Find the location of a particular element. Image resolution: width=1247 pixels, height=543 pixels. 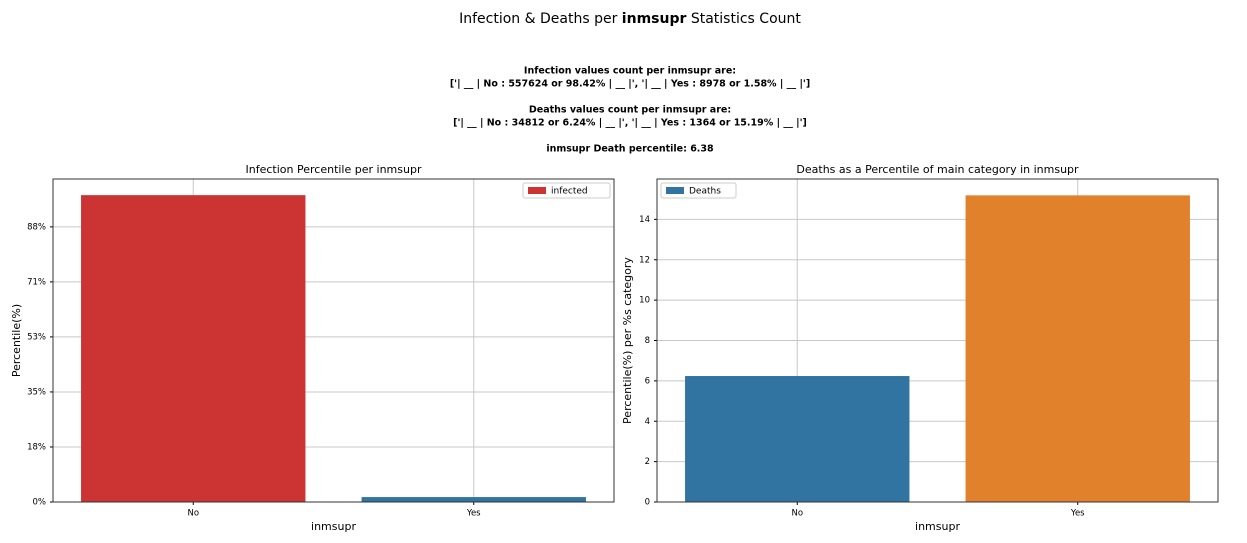

y-tick-label: 14 is located at coordinates (644, 220).